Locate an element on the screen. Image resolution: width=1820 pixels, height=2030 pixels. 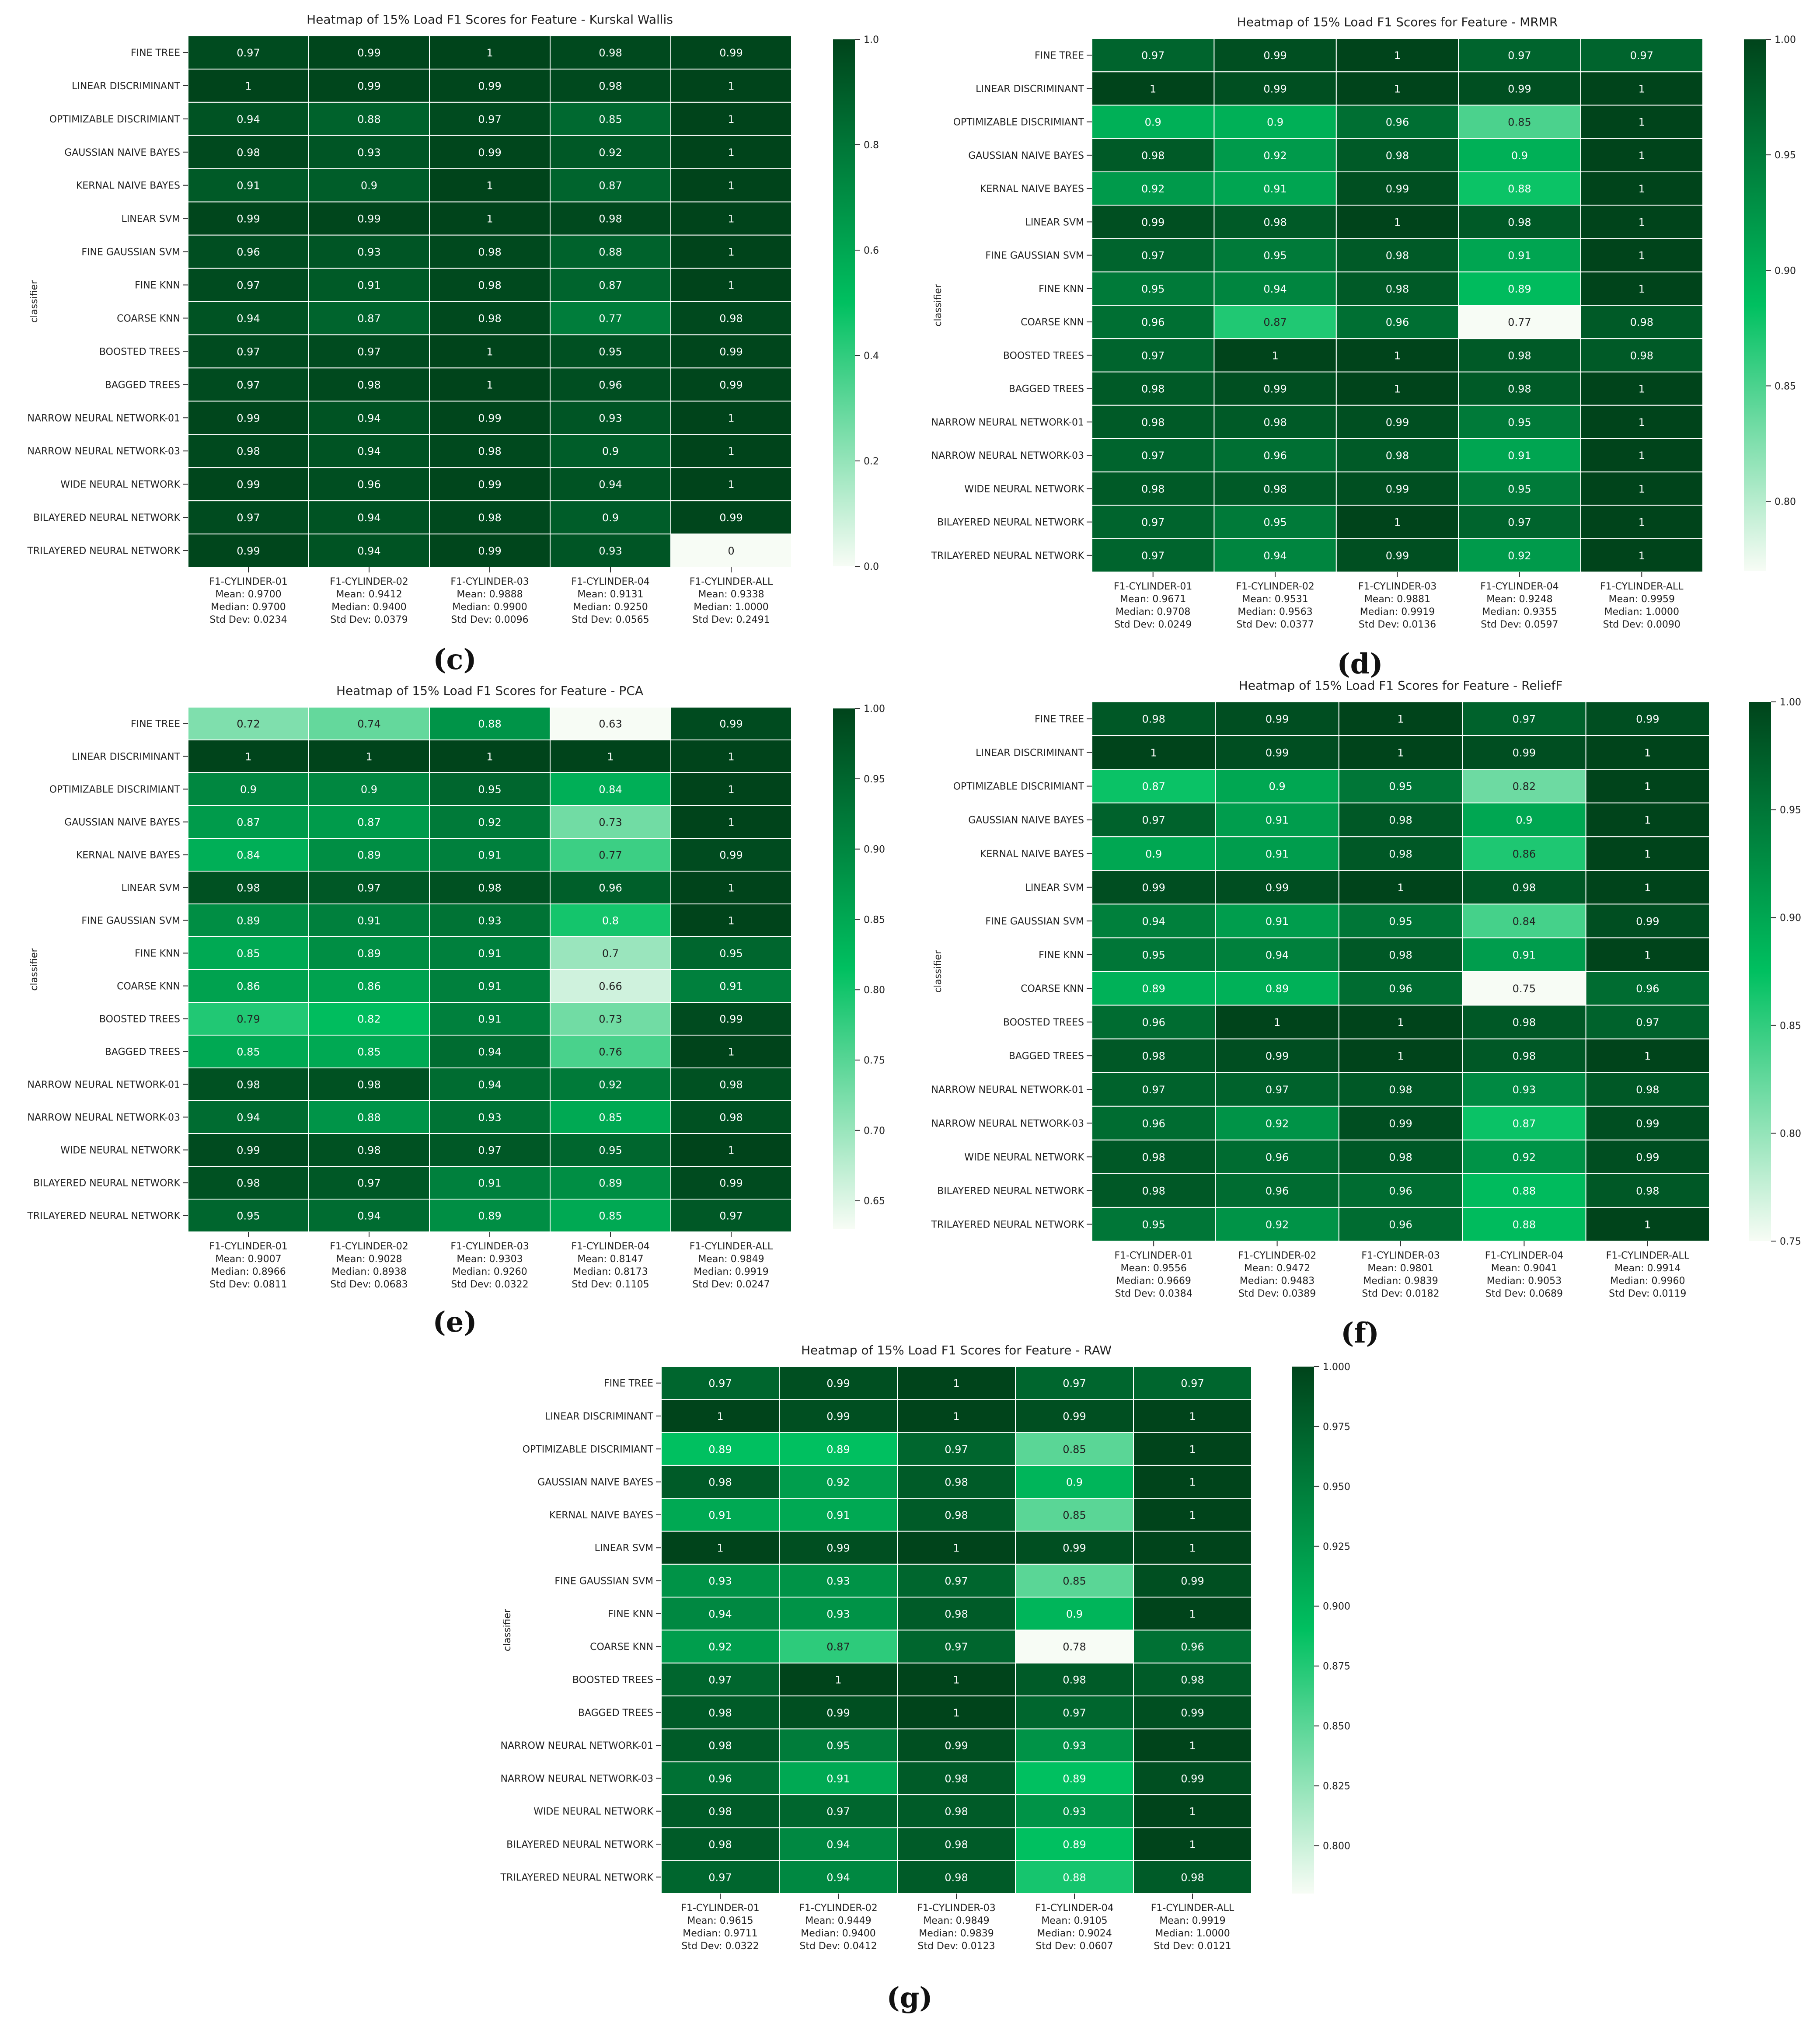
column-stat-label: Std Dev: 0.0377 is located at coordinates (1275, 624).